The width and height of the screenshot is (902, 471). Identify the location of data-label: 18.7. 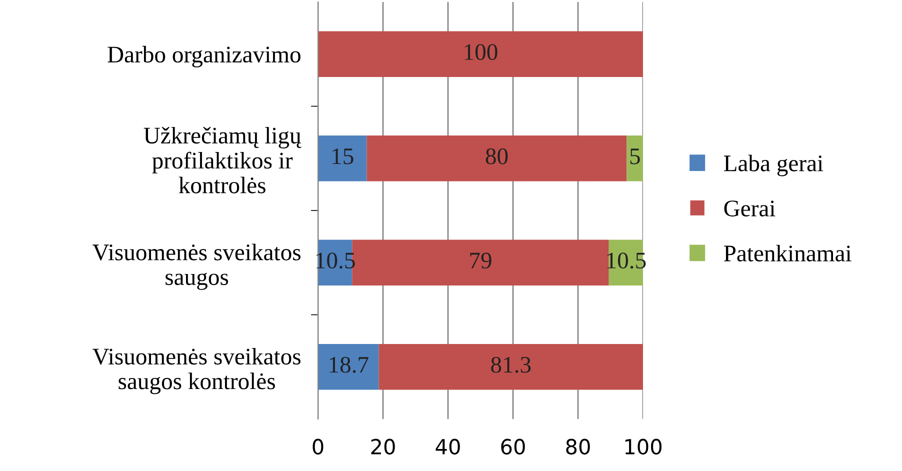
(349, 364).